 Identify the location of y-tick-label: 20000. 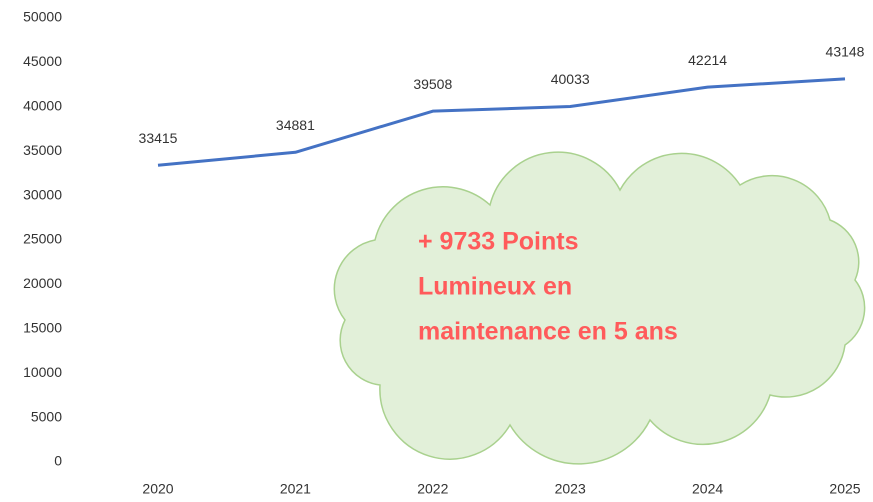
(42, 283).